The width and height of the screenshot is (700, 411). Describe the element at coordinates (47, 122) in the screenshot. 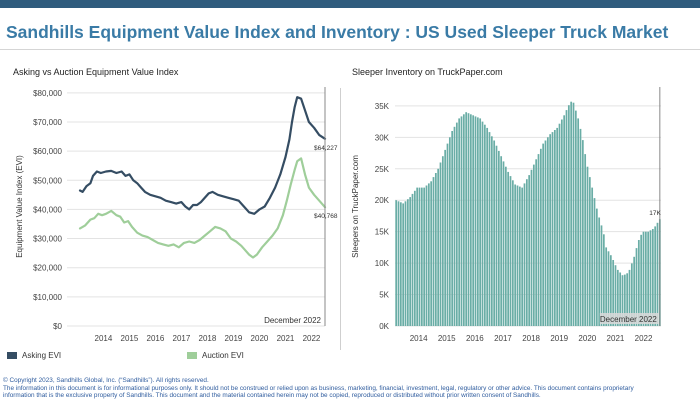

I see `evi-y-tick-label: $70,000` at that location.